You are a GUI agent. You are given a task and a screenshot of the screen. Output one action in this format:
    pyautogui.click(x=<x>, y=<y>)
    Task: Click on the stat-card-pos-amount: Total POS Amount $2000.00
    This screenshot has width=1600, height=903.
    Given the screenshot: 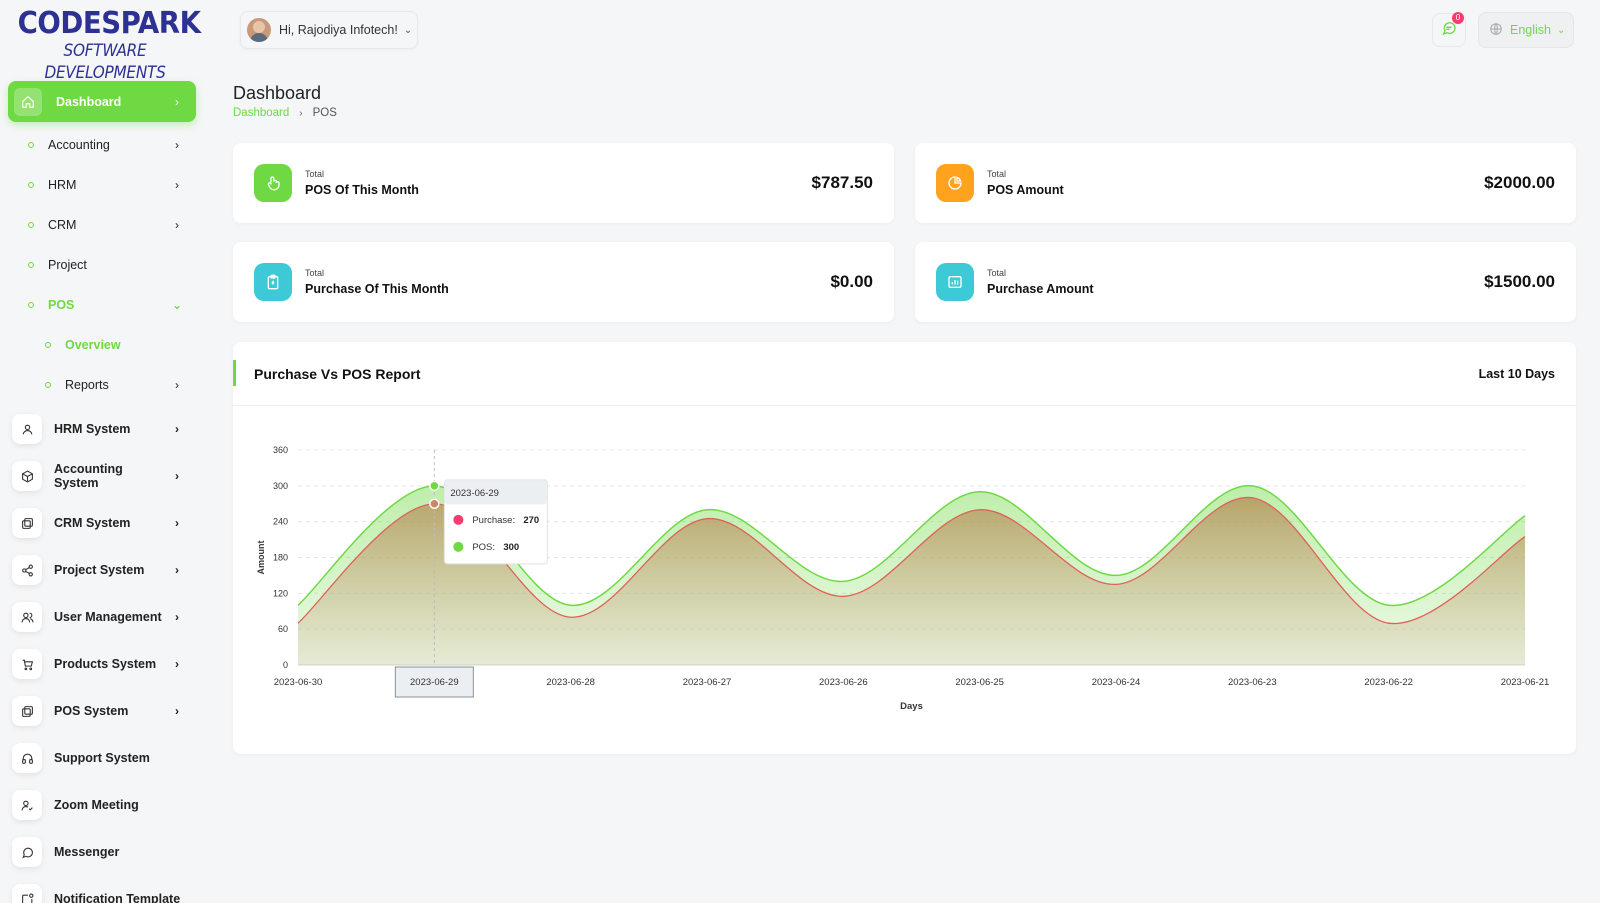 What is the action you would take?
    pyautogui.click(x=1245, y=183)
    